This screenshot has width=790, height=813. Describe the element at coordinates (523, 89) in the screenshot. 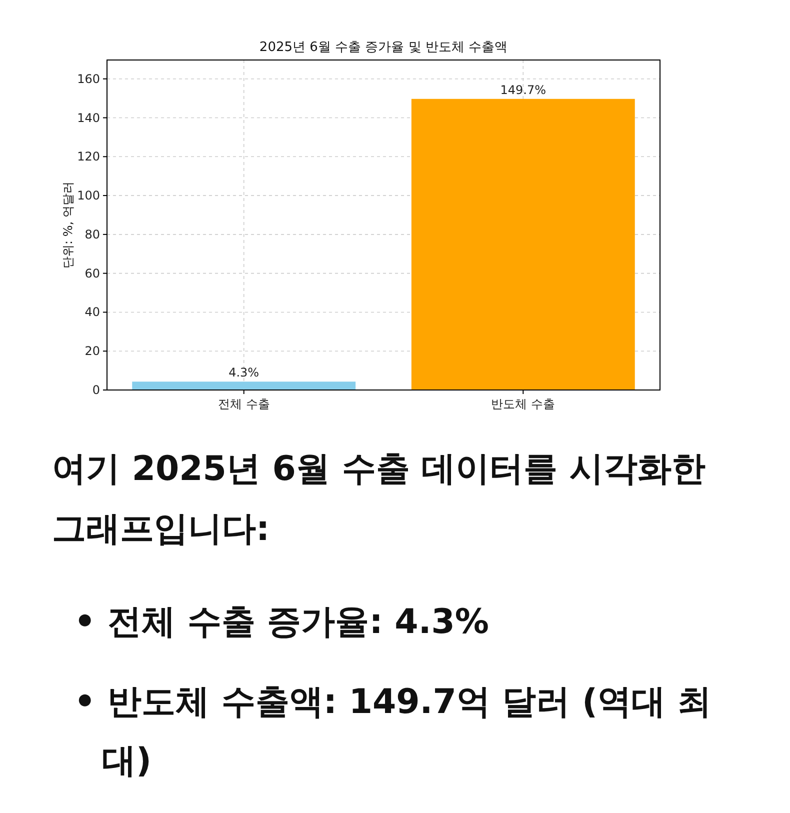

I see `data-label: 149.7%` at that location.